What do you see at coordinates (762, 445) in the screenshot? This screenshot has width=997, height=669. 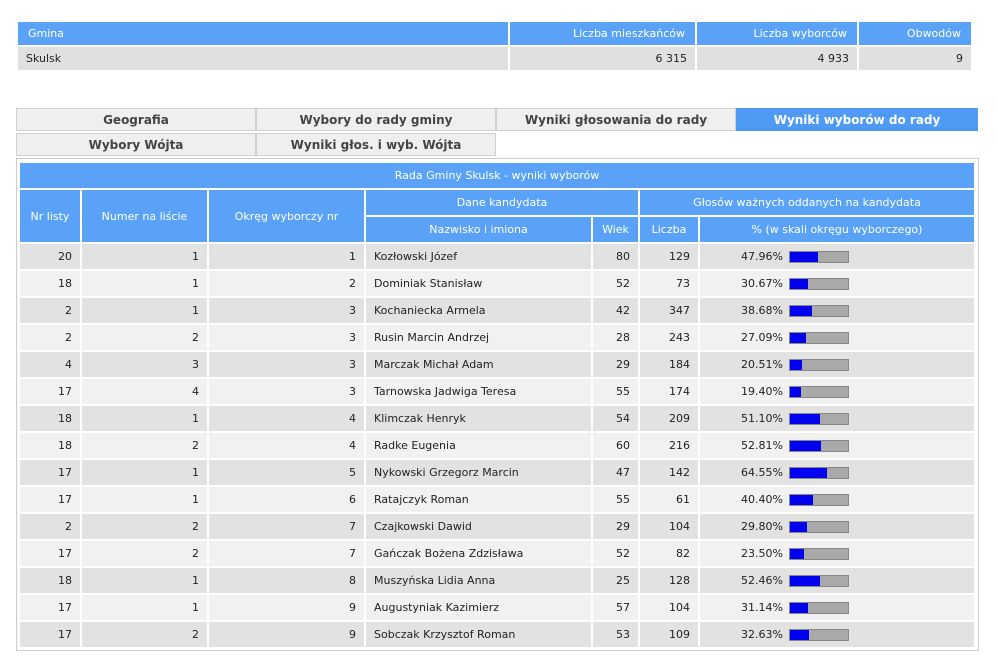 I see `percent-value: 52.81%` at bounding box center [762, 445].